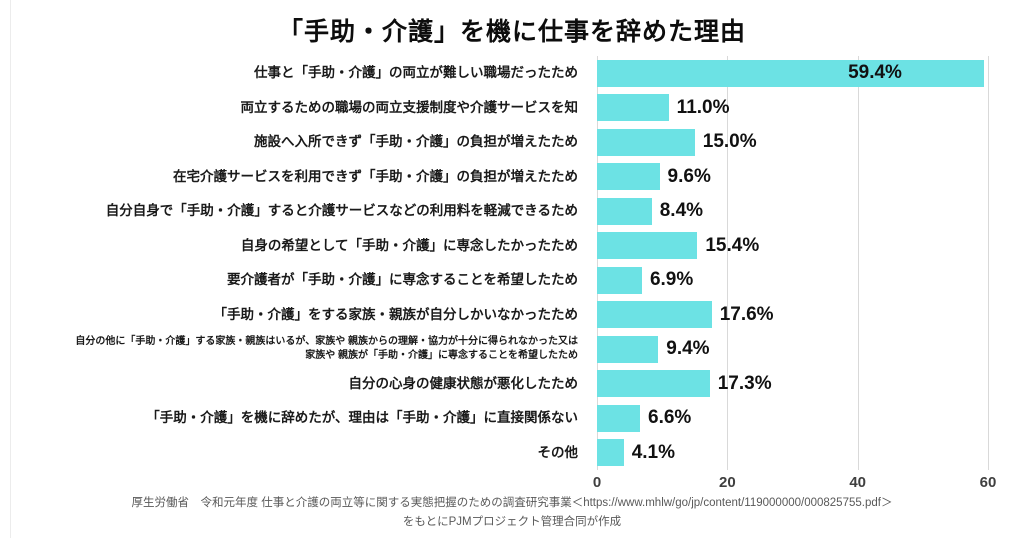 This screenshot has width=1024, height=538. Describe the element at coordinates (681, 211) in the screenshot. I see `value-label: 8.4%` at that location.